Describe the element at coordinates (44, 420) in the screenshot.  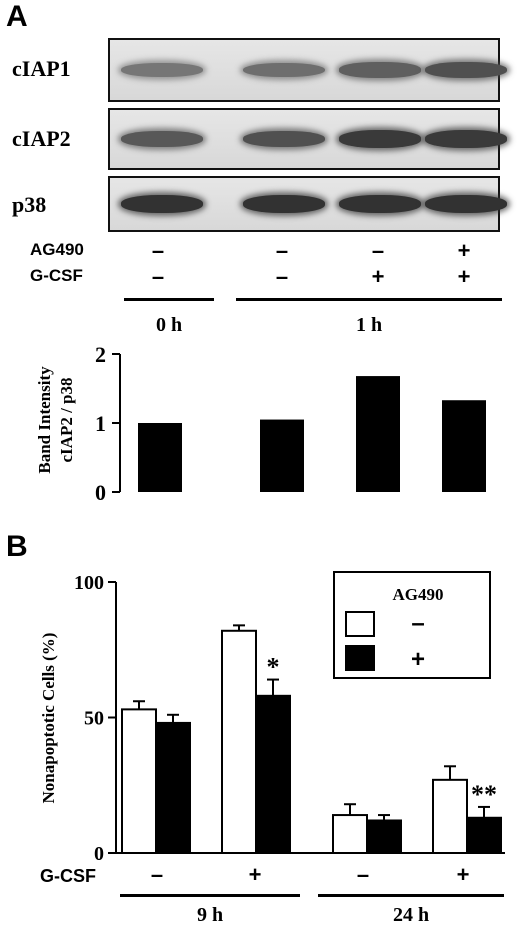
I see `y-axis-label-line1: Band Intensity` at that location.